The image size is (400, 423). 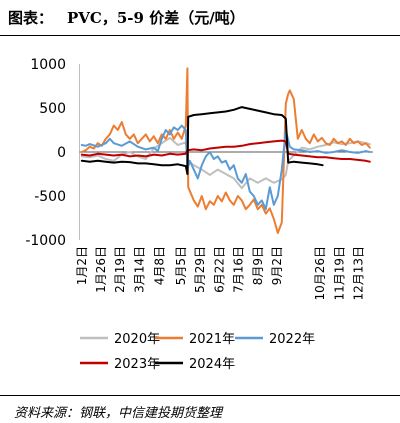 What do you see at coordinates (31, 18) in the screenshot?
I see `figure-label: 图表：` at bounding box center [31, 18].